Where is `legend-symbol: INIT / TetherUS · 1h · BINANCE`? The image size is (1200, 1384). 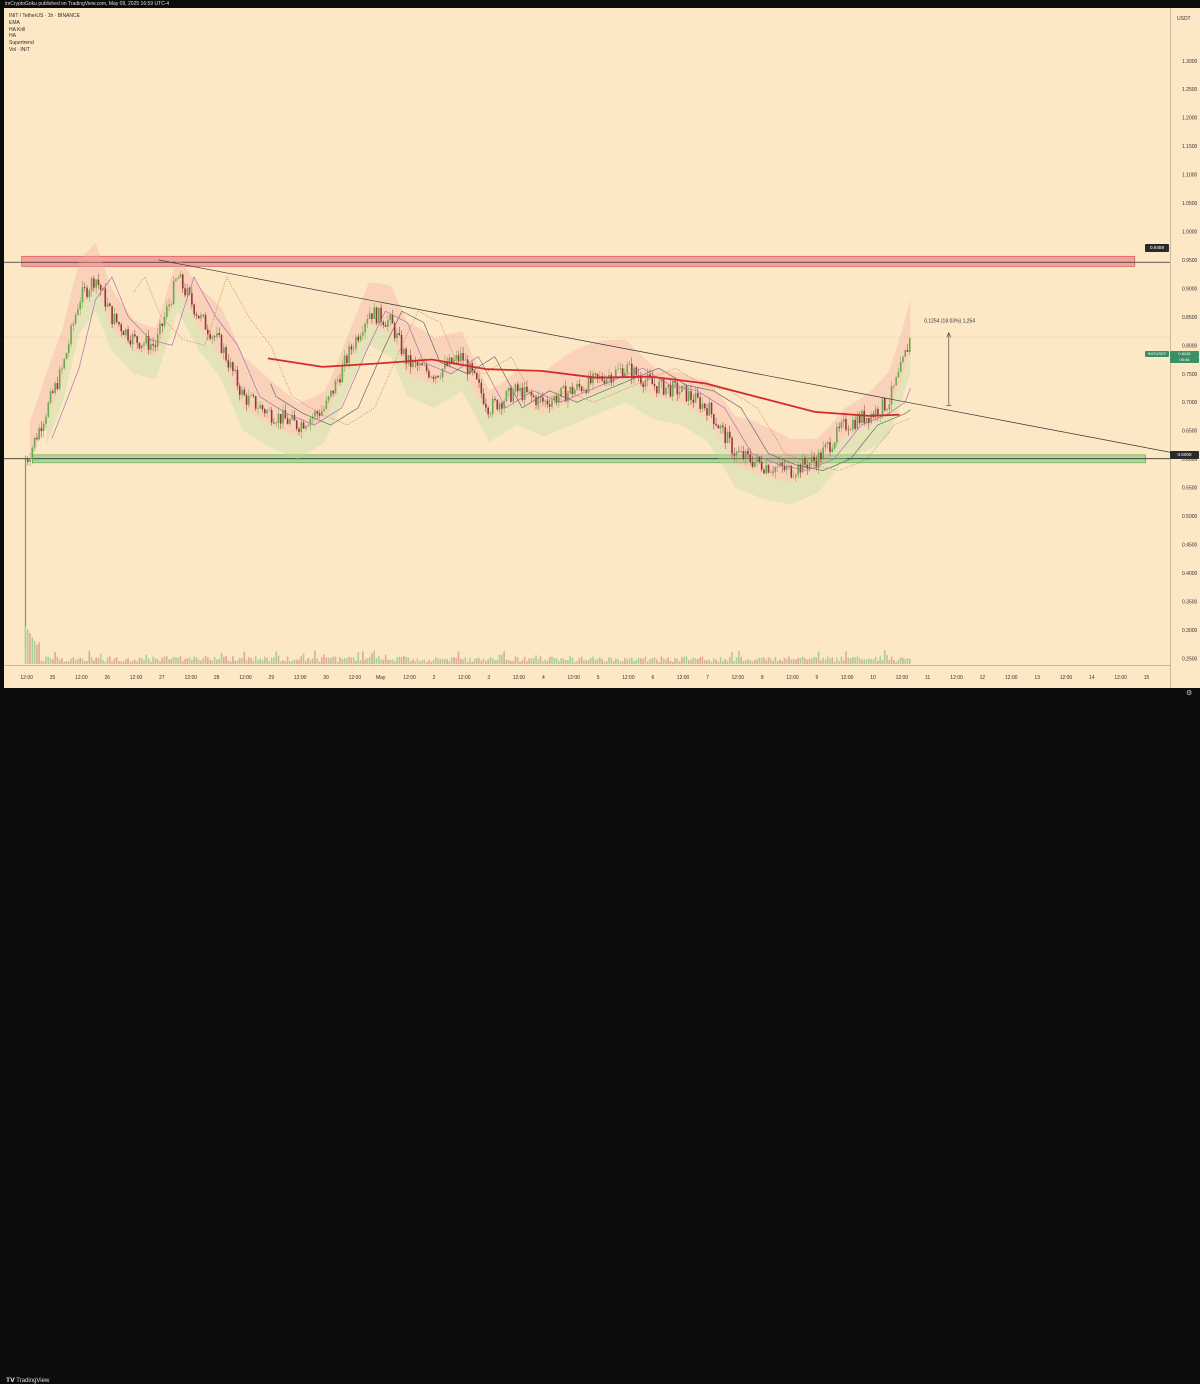 legend-symbol: INIT / TetherUS · 1h · BINANCE is located at coordinates (44, 16).